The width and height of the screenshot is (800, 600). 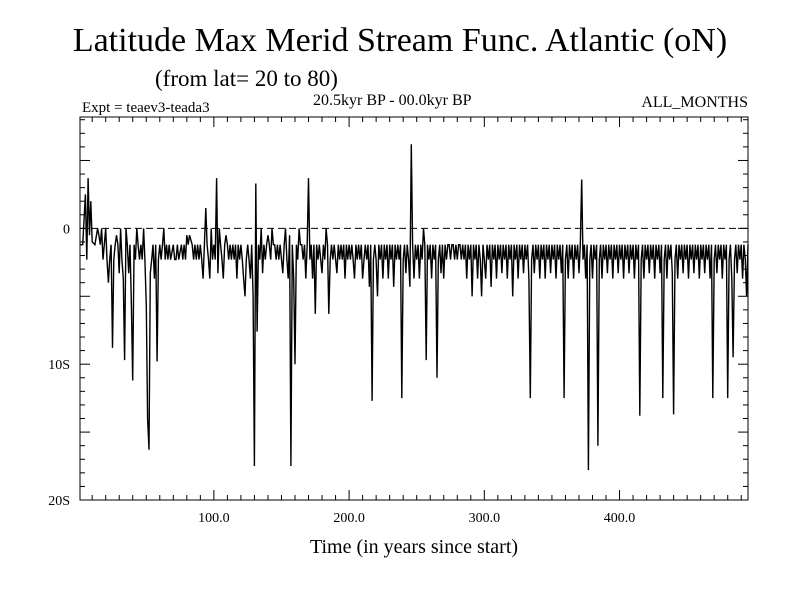 What do you see at coordinates (66, 229) in the screenshot?
I see `y-tick-label: 0` at bounding box center [66, 229].